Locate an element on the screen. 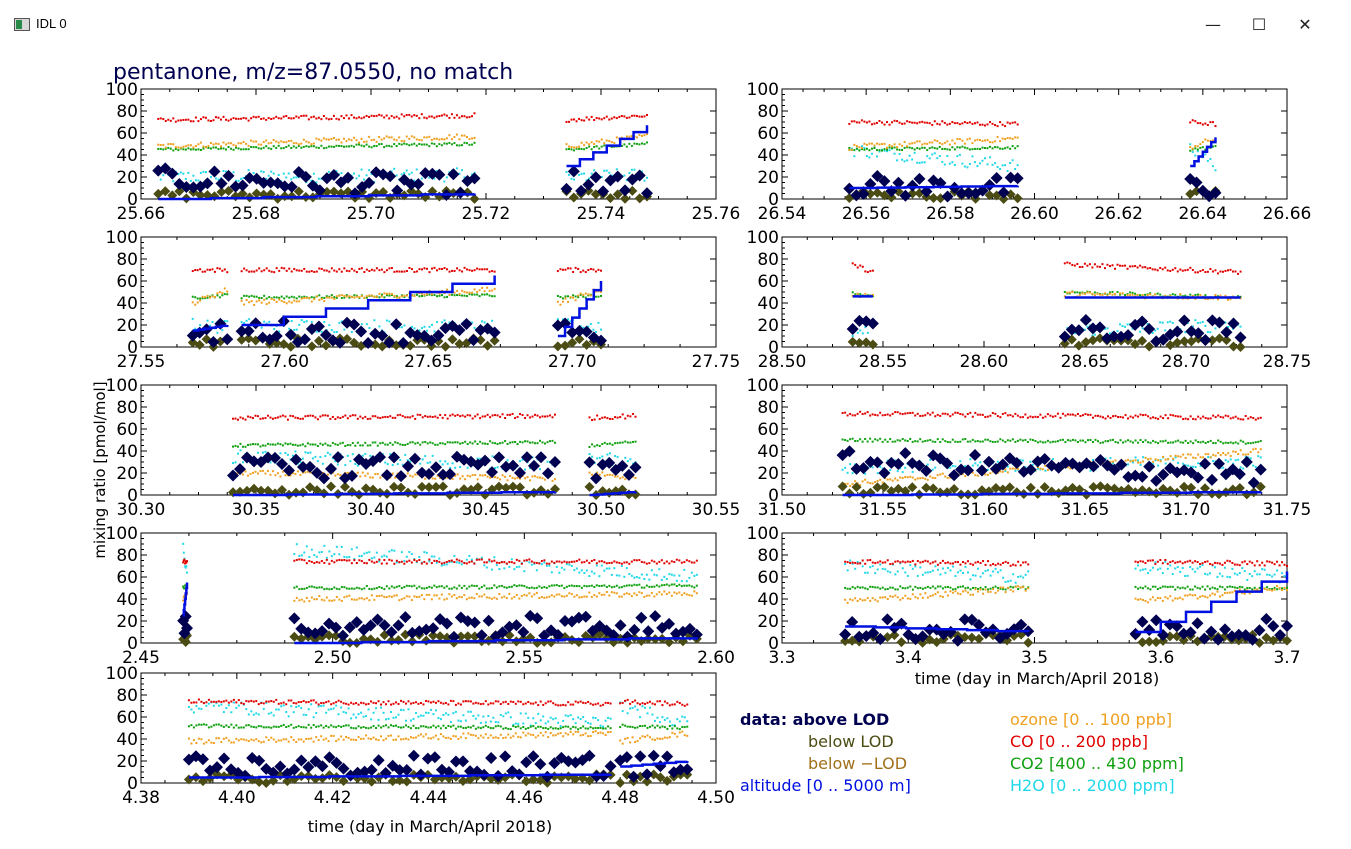 This screenshot has width=1351, height=849. close-button: ✕ is located at coordinates (1305, 24).